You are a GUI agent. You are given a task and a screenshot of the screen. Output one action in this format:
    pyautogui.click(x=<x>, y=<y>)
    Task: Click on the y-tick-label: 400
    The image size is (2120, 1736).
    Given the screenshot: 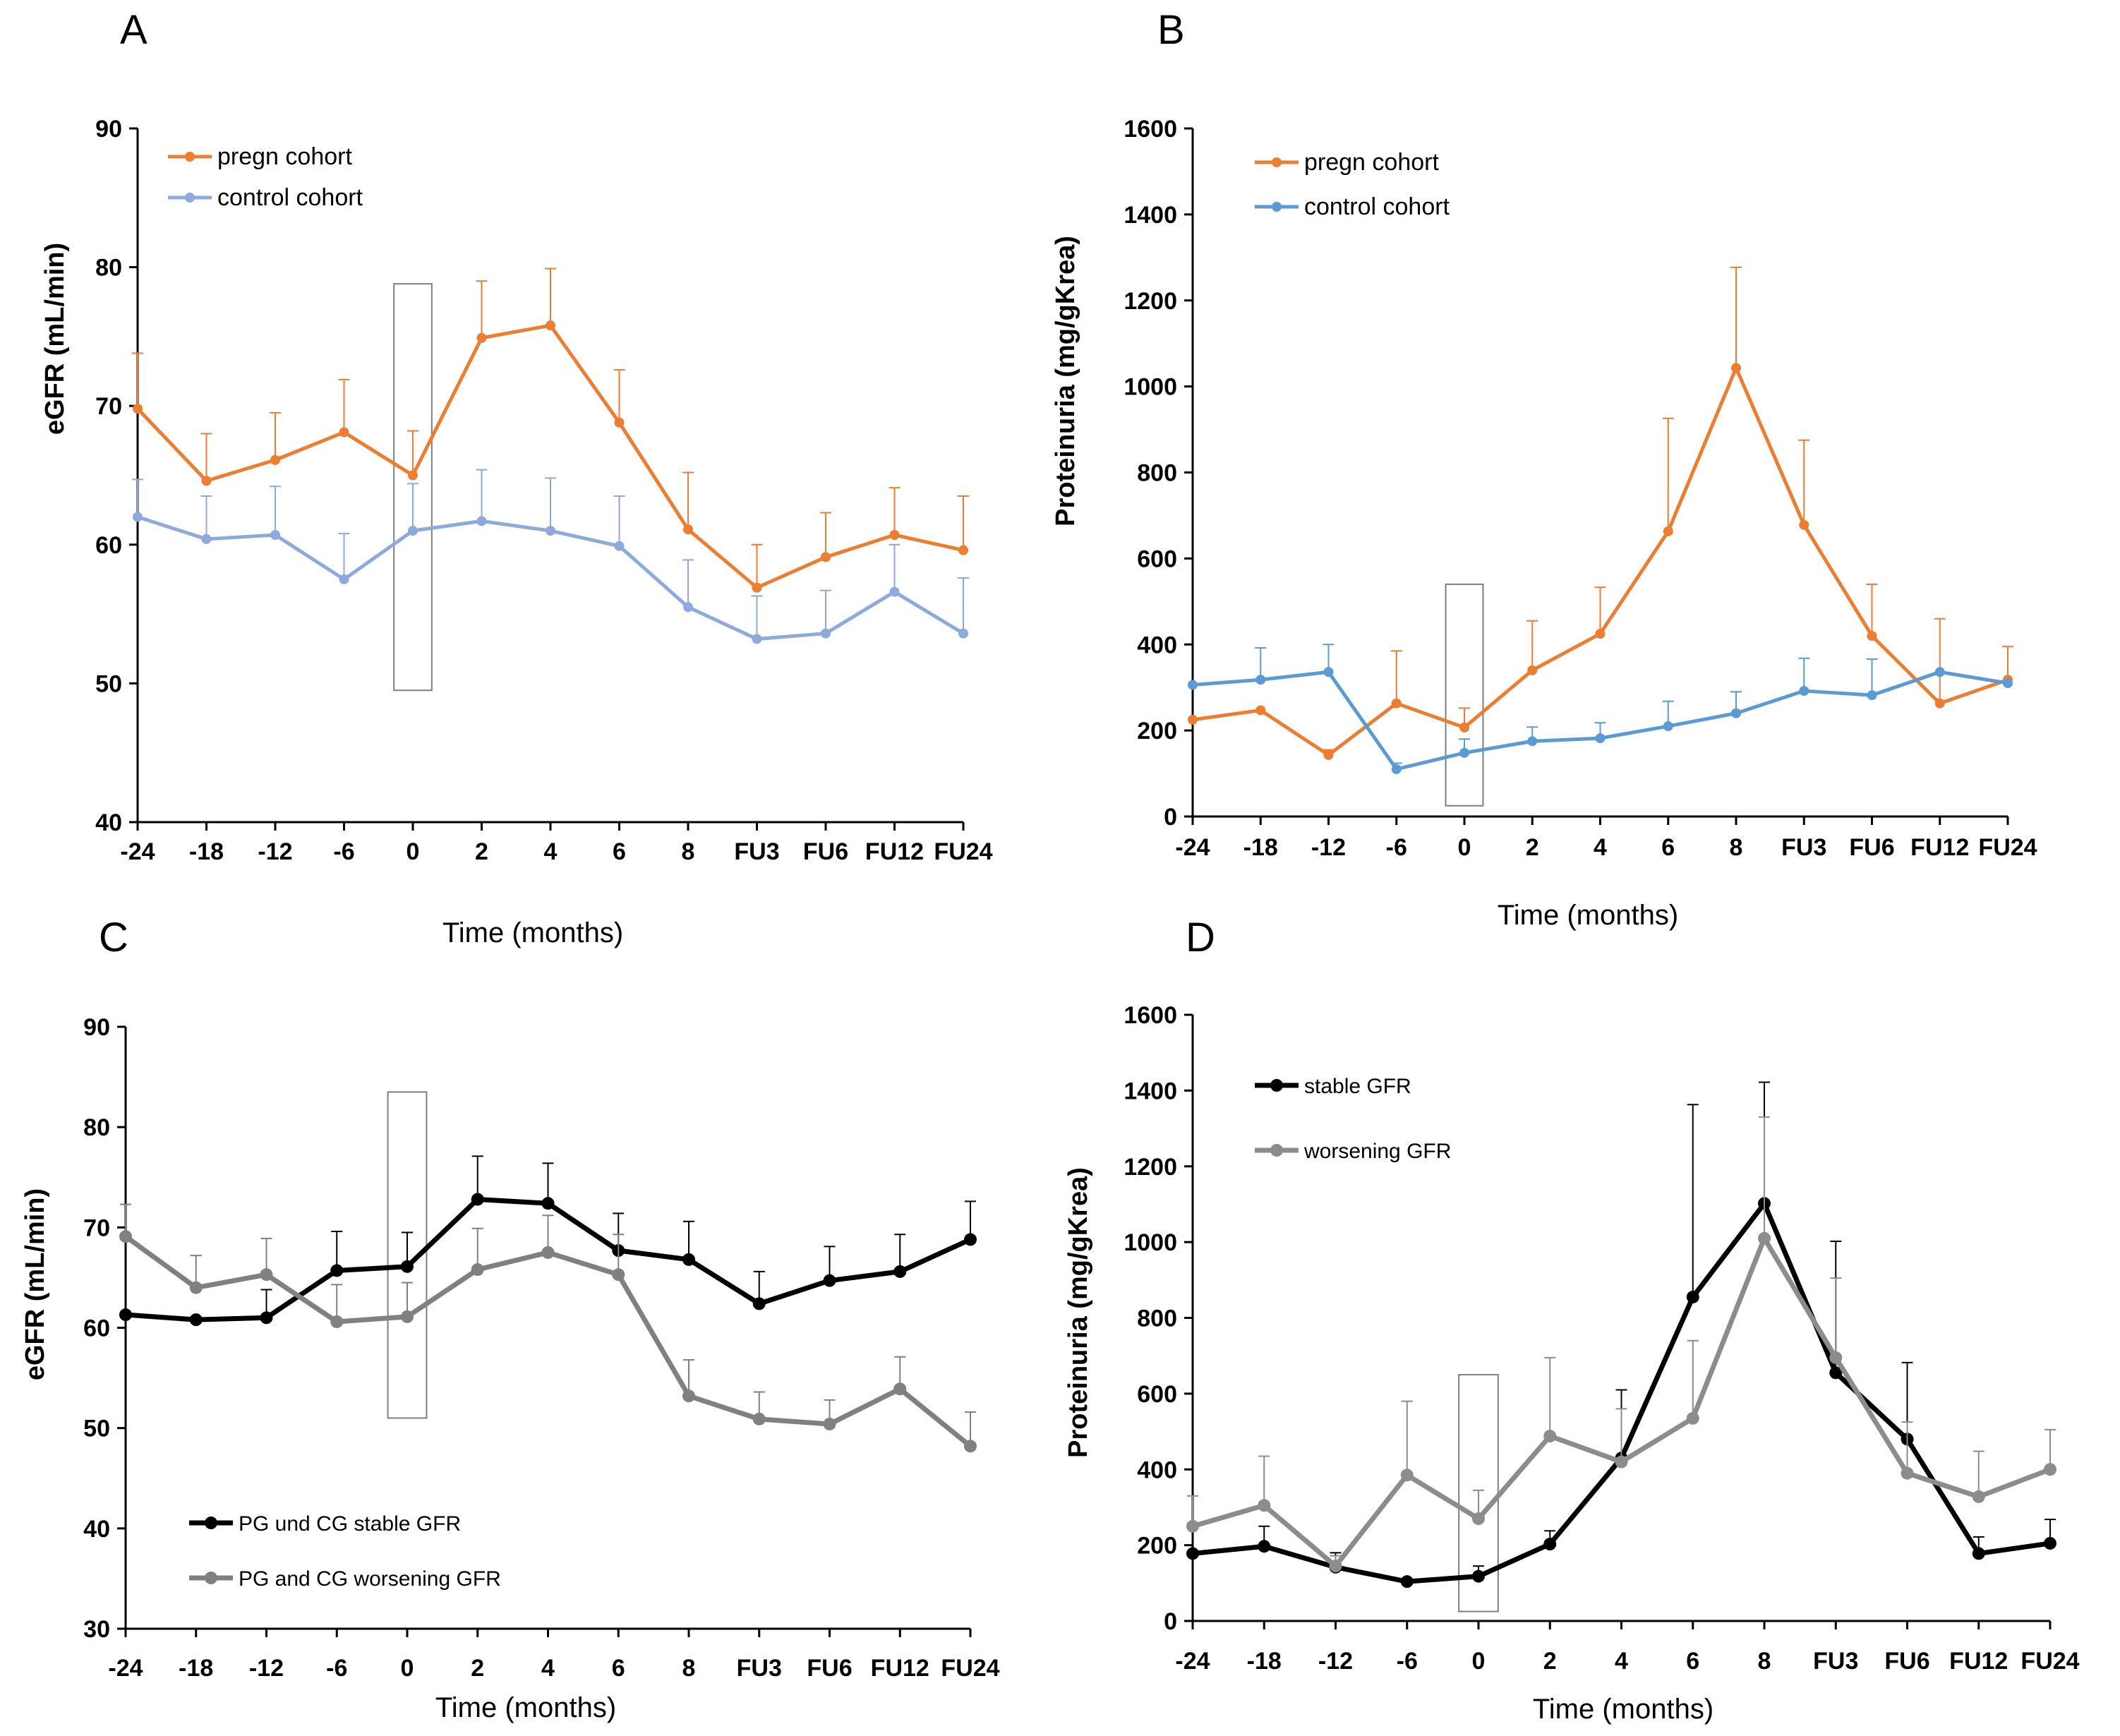 What is the action you would take?
    pyautogui.click(x=1157, y=645)
    